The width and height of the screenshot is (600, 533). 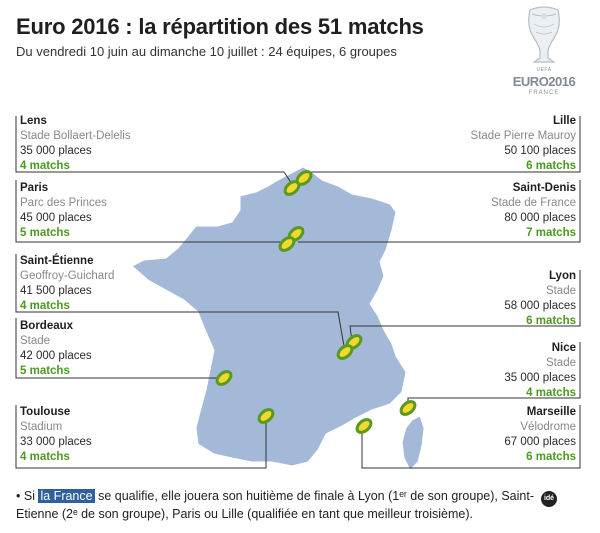 I want to click on logo-brand-text: EURO2016, so click(x=544, y=81).